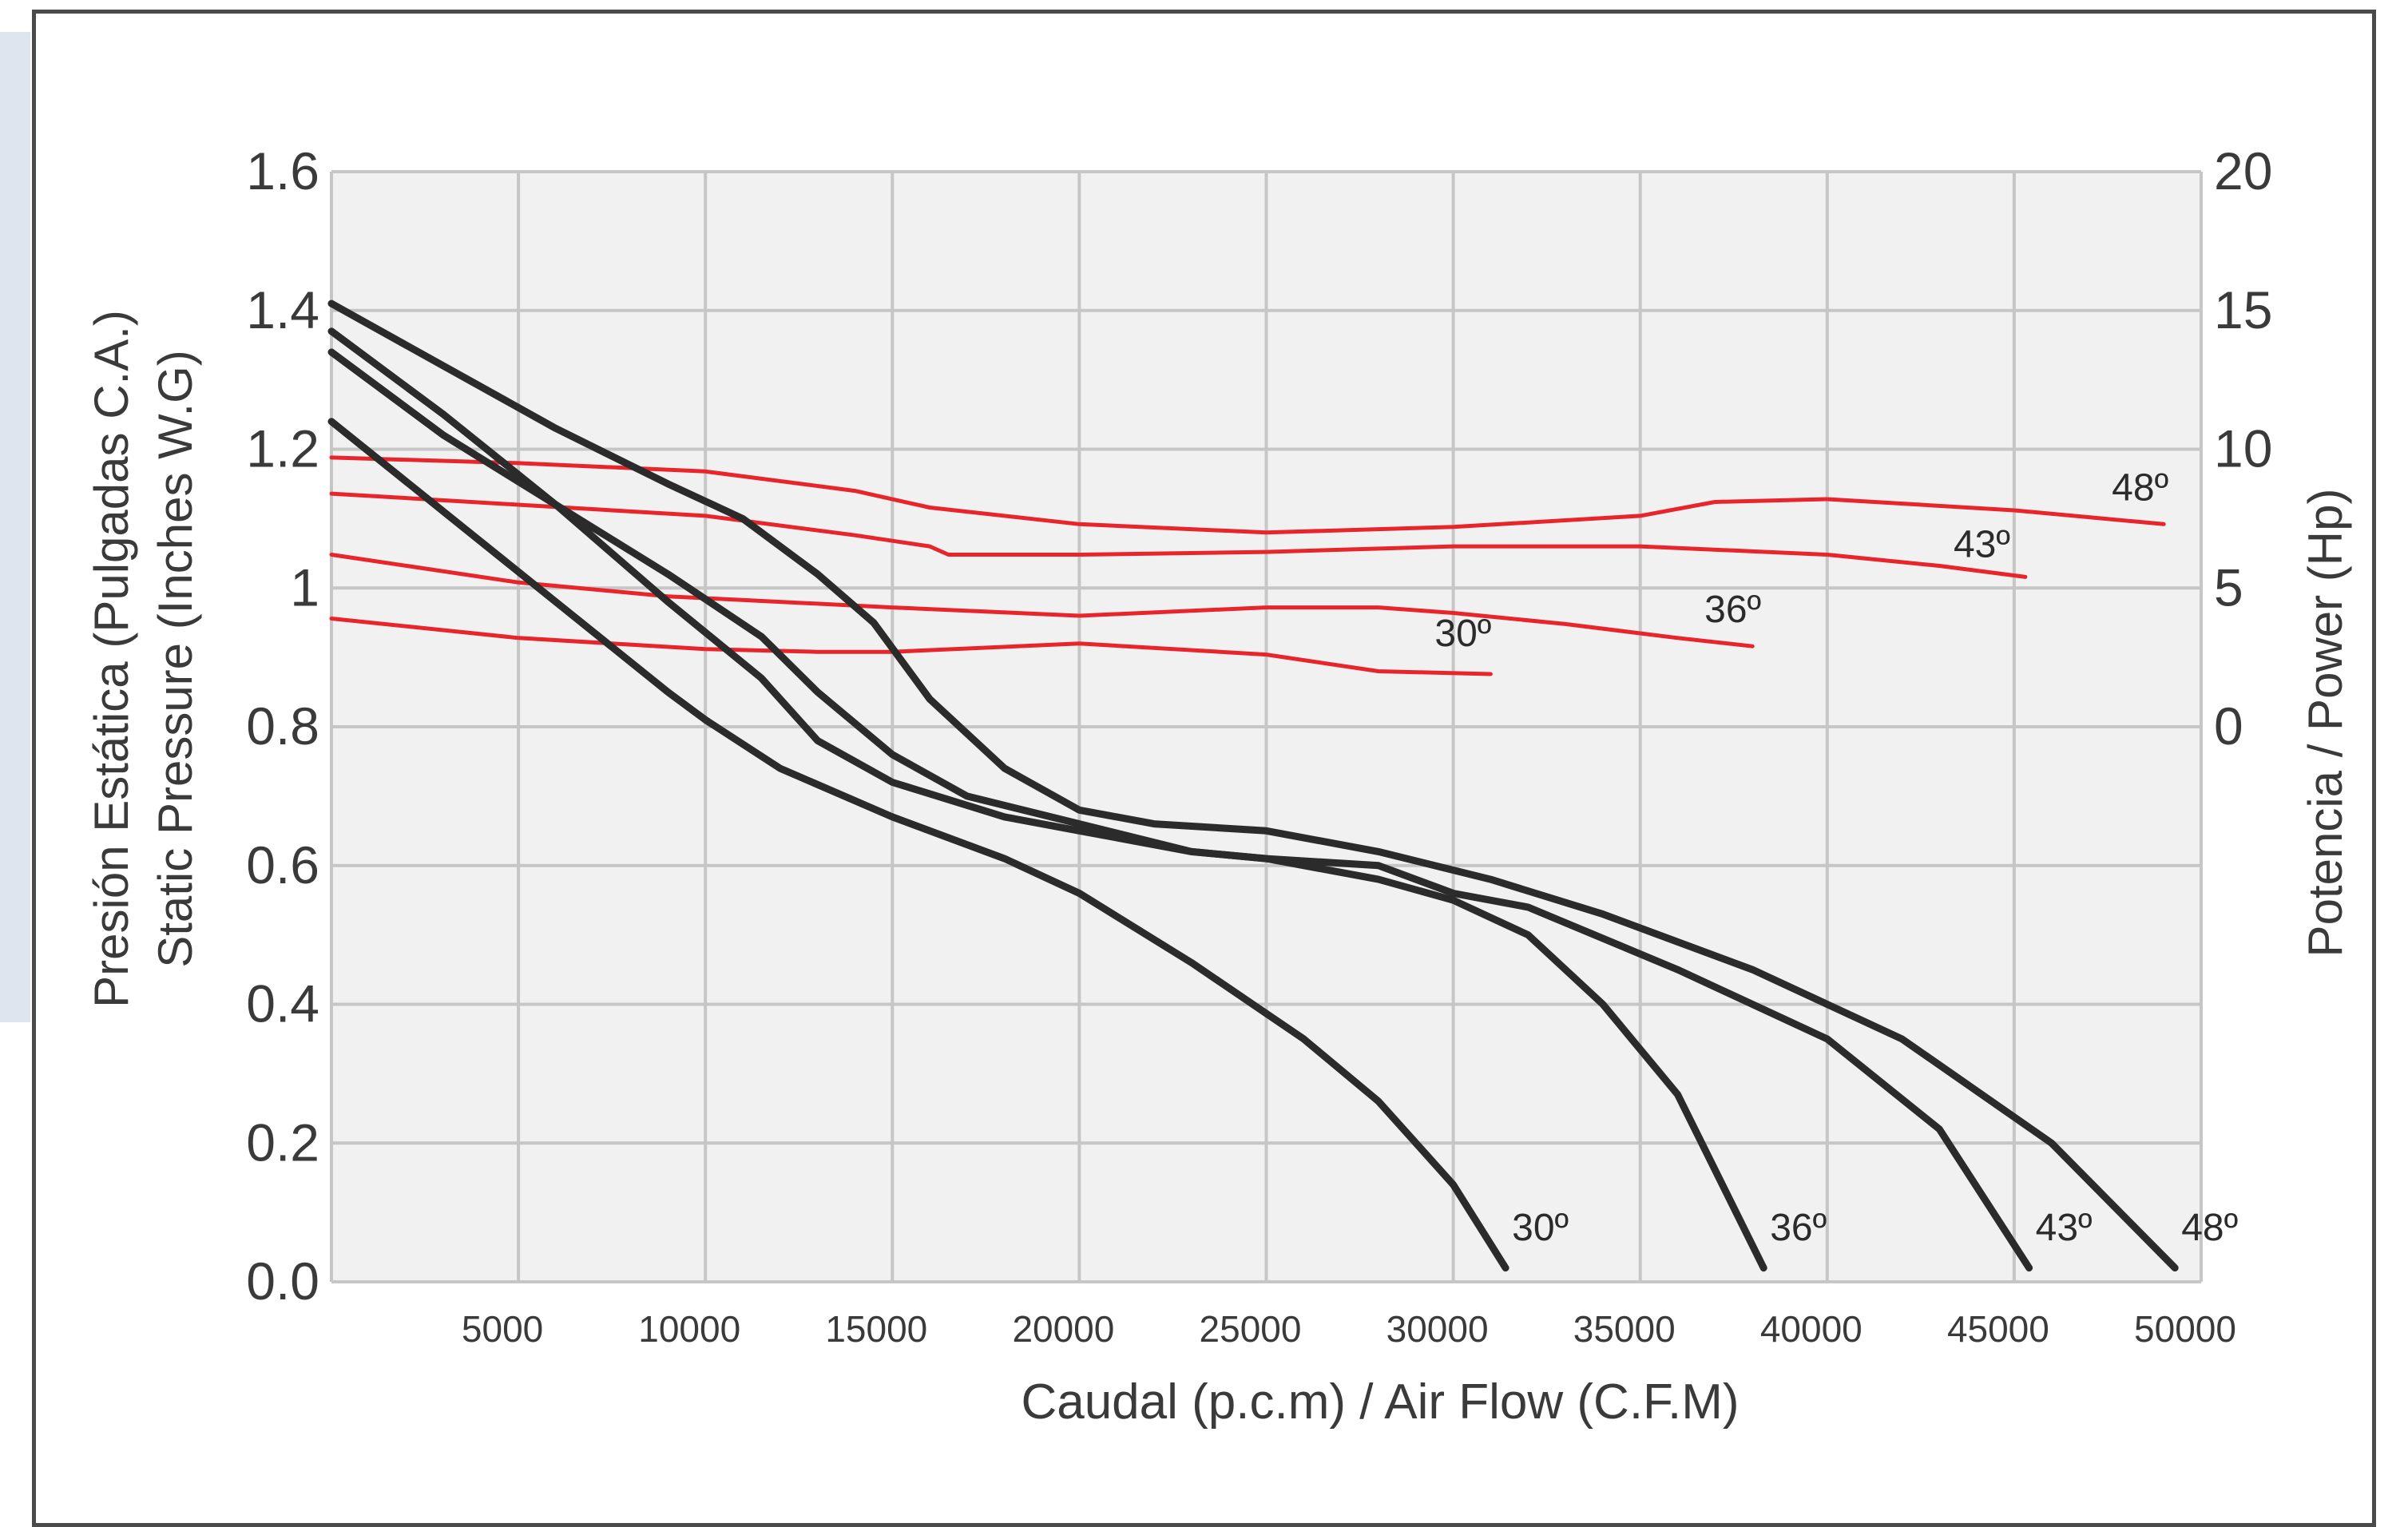  I want to click on pressure-series-label: 30º, so click(1540, 1228).